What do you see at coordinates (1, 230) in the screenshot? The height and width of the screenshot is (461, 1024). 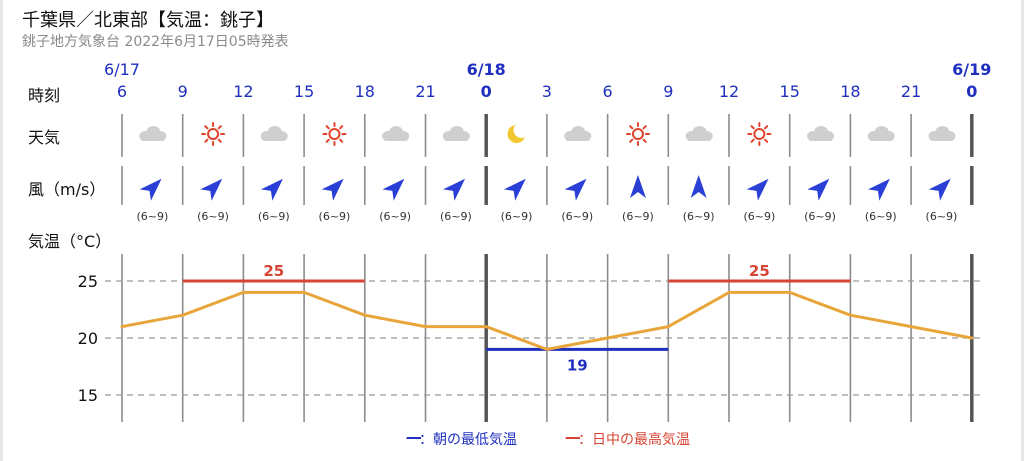 I see `panel-left-edge` at bounding box center [1, 230].